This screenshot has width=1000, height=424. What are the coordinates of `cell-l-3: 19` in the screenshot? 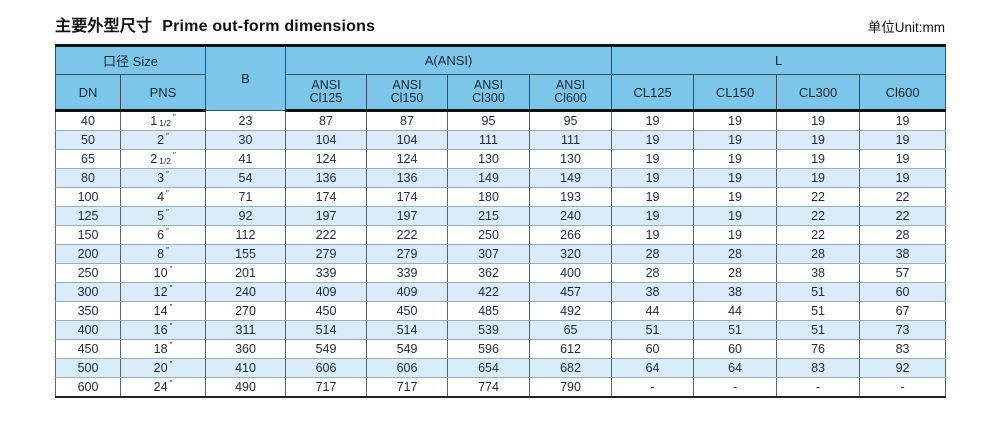 It's located at (903, 178).